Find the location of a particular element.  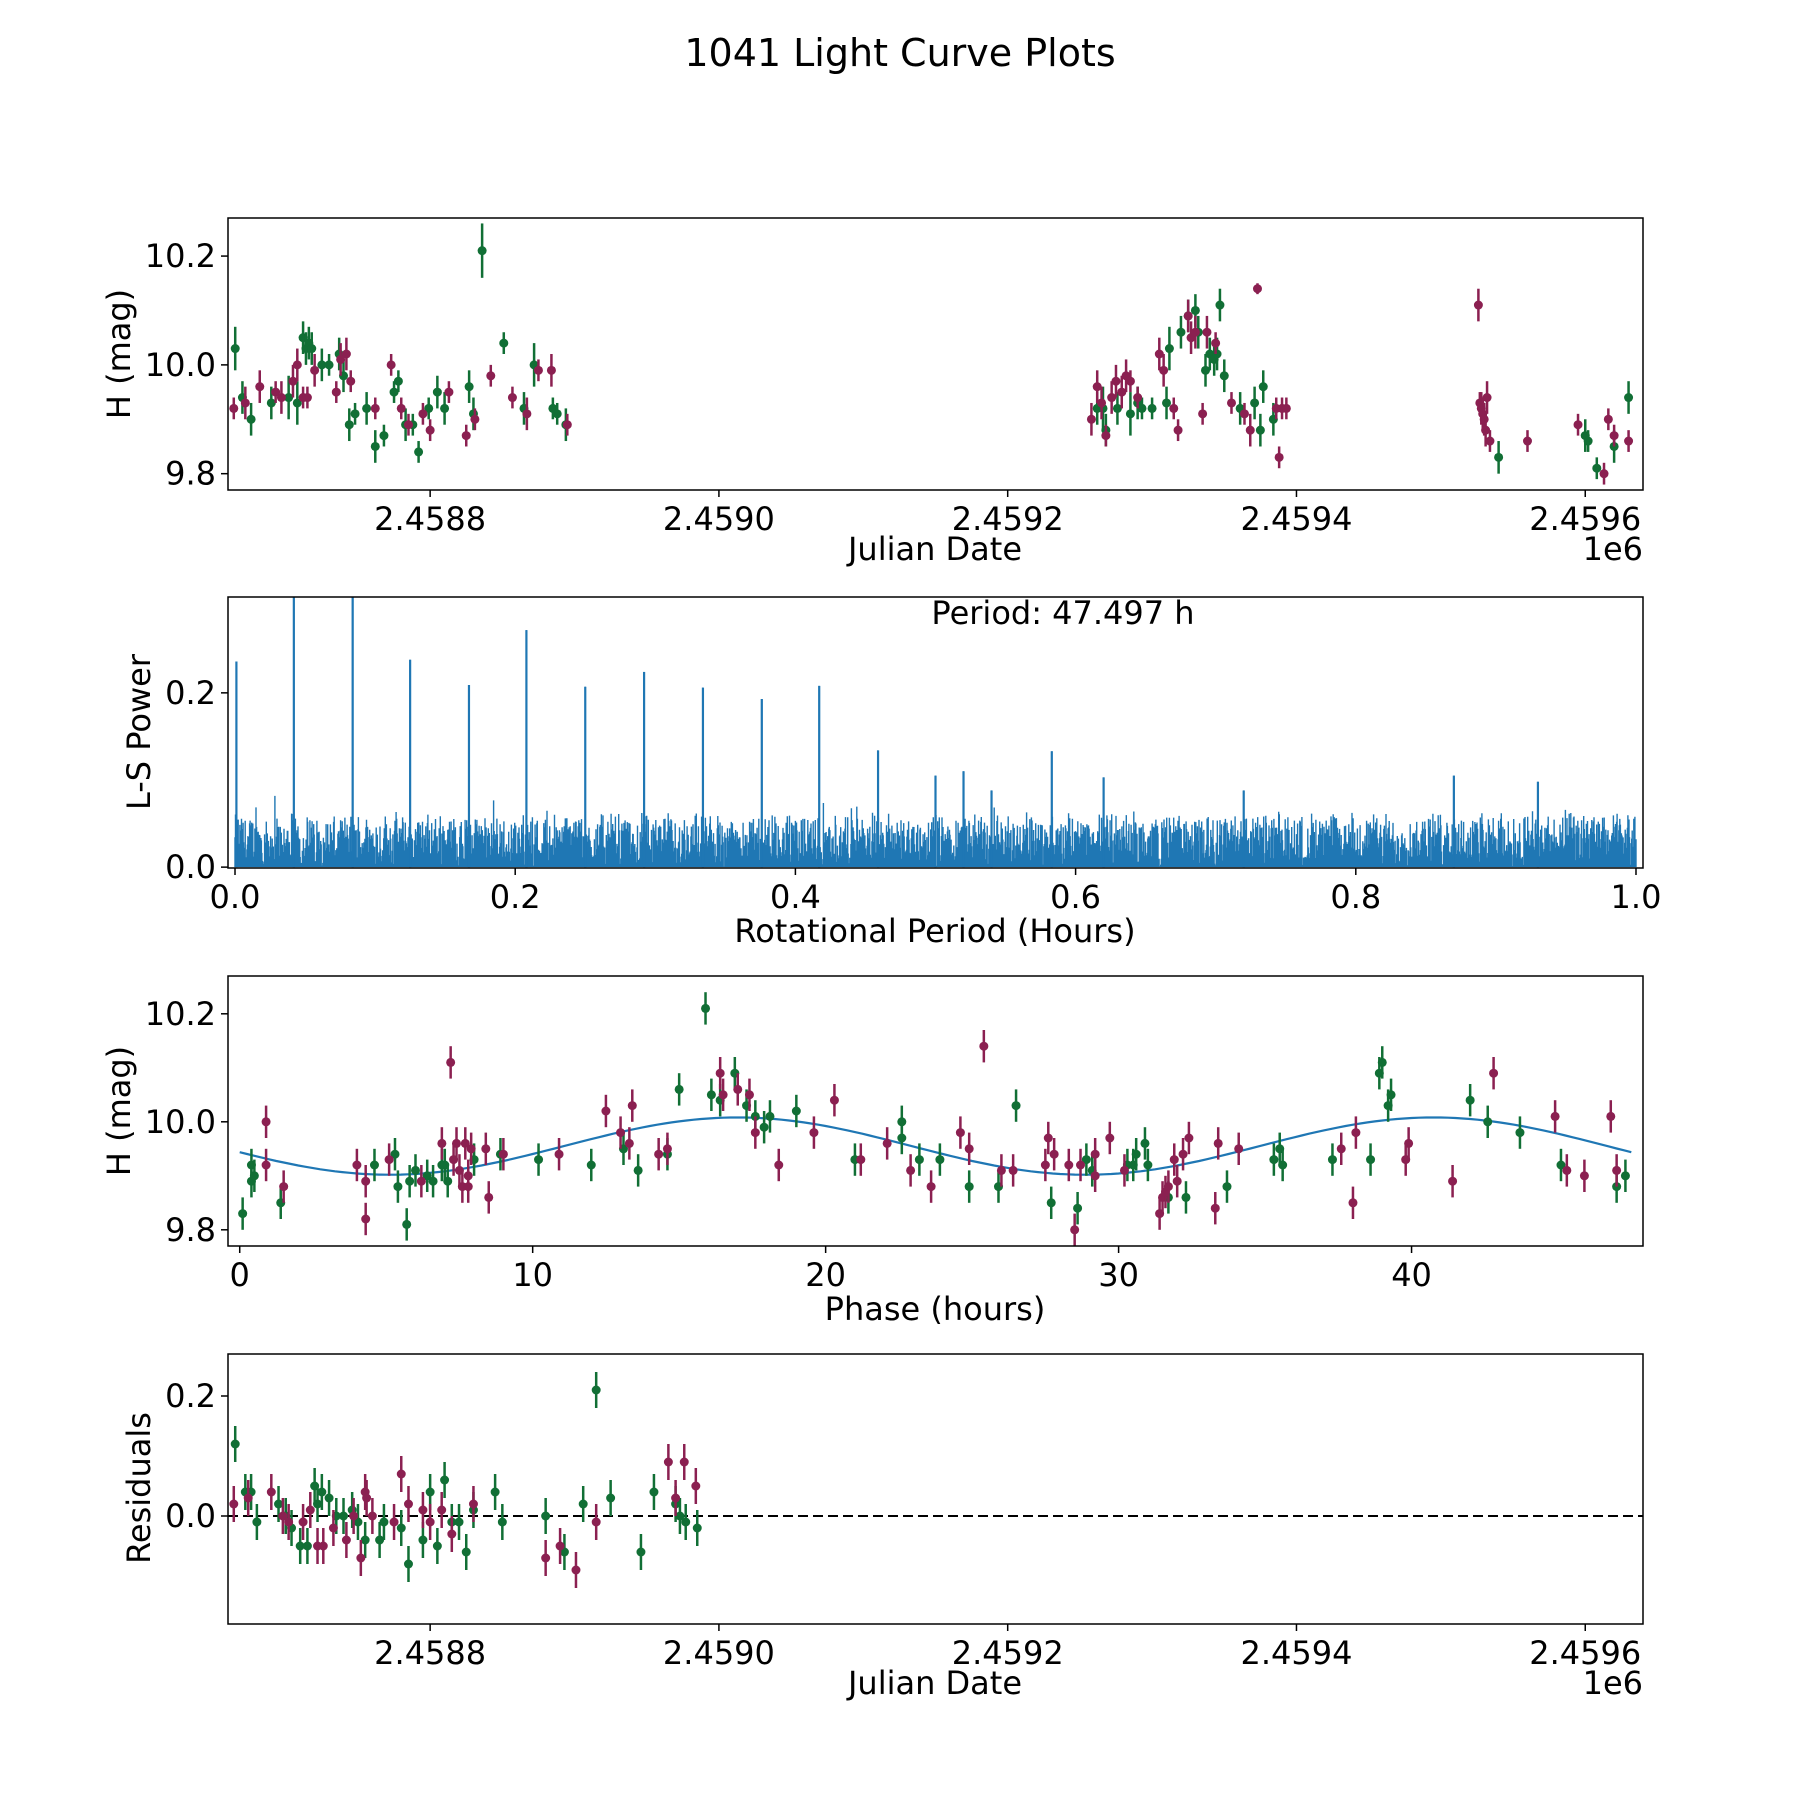

lightcurve-axes-frame is located at coordinates (935, 354).